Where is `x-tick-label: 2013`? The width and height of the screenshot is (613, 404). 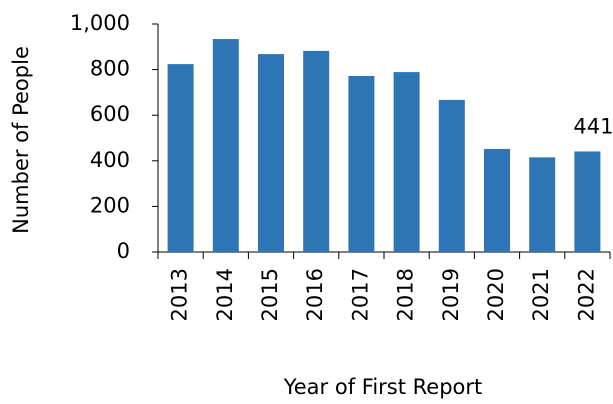 x-tick-label: 2013 is located at coordinates (180, 294).